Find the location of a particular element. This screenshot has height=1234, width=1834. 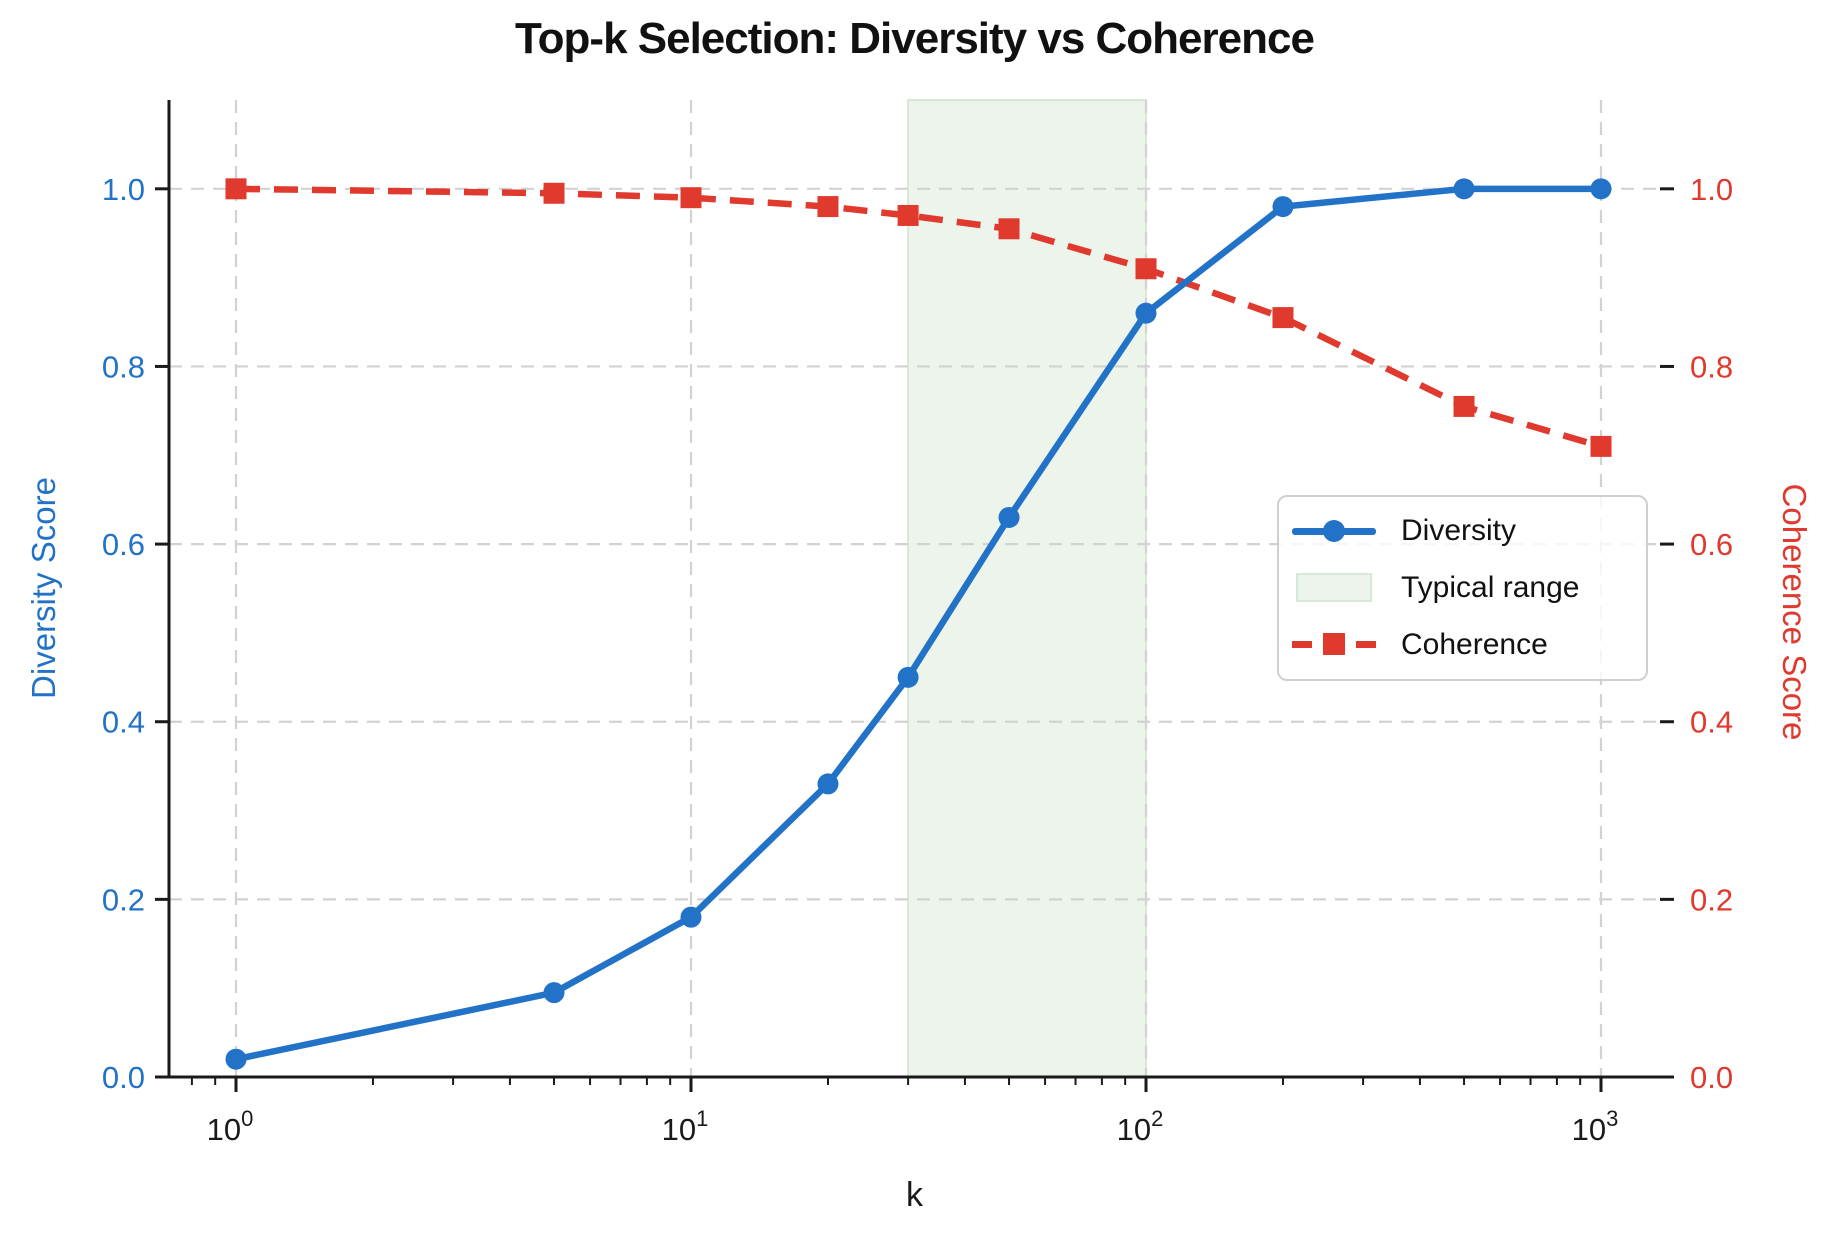

x-tick-label: 10¹ is located at coordinates (685, 1126).